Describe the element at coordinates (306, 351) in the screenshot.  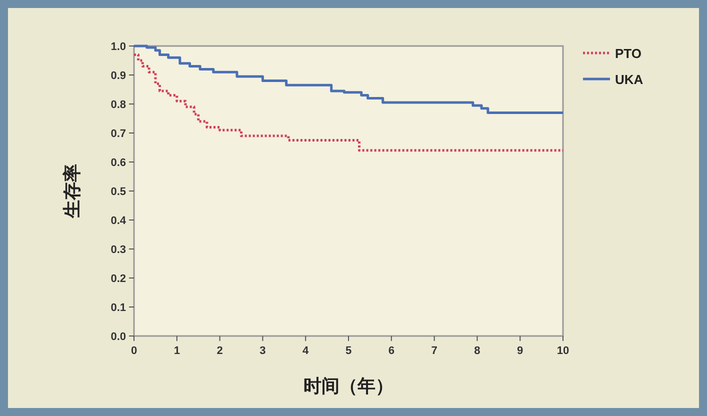
I see `x-tick-label: 4` at that location.